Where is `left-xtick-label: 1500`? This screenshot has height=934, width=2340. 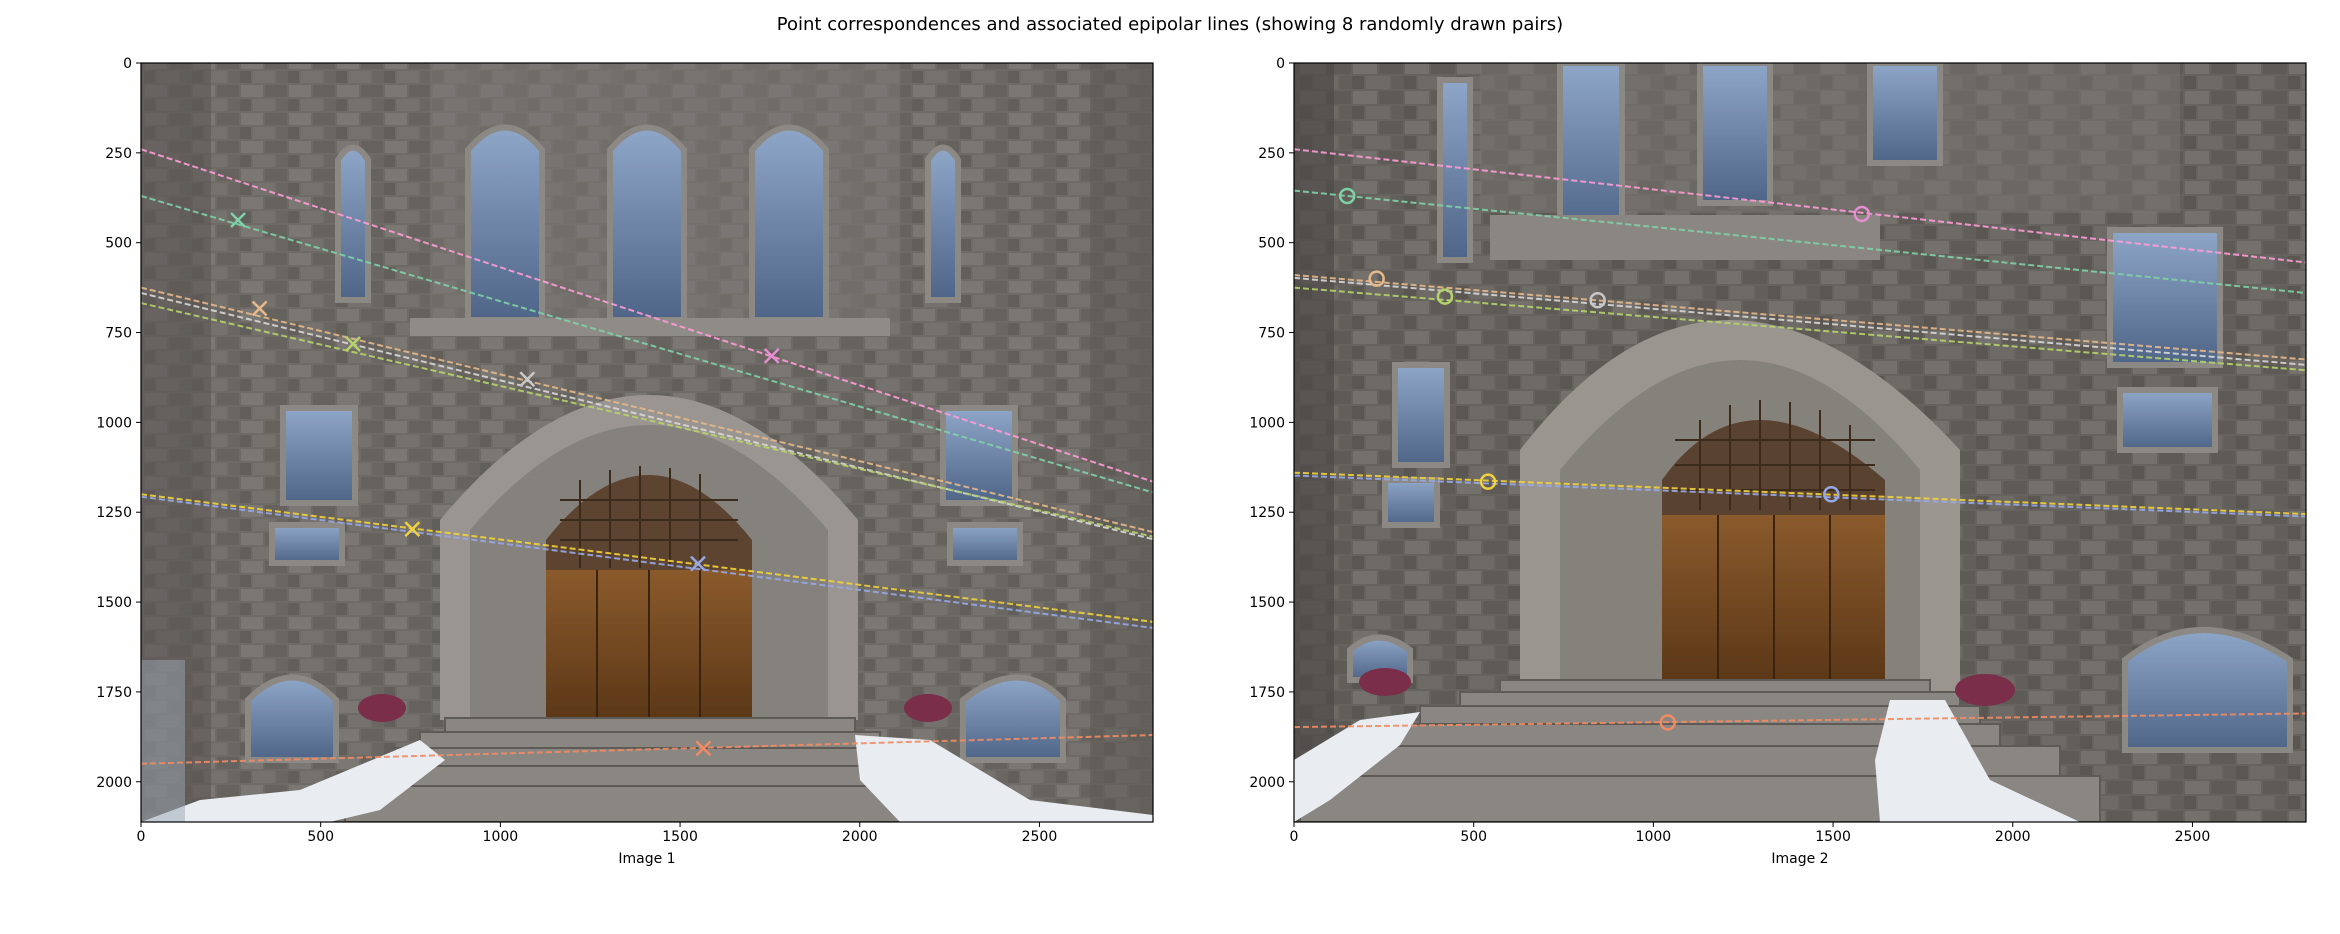
left-xtick-label: 1500 is located at coordinates (680, 837).